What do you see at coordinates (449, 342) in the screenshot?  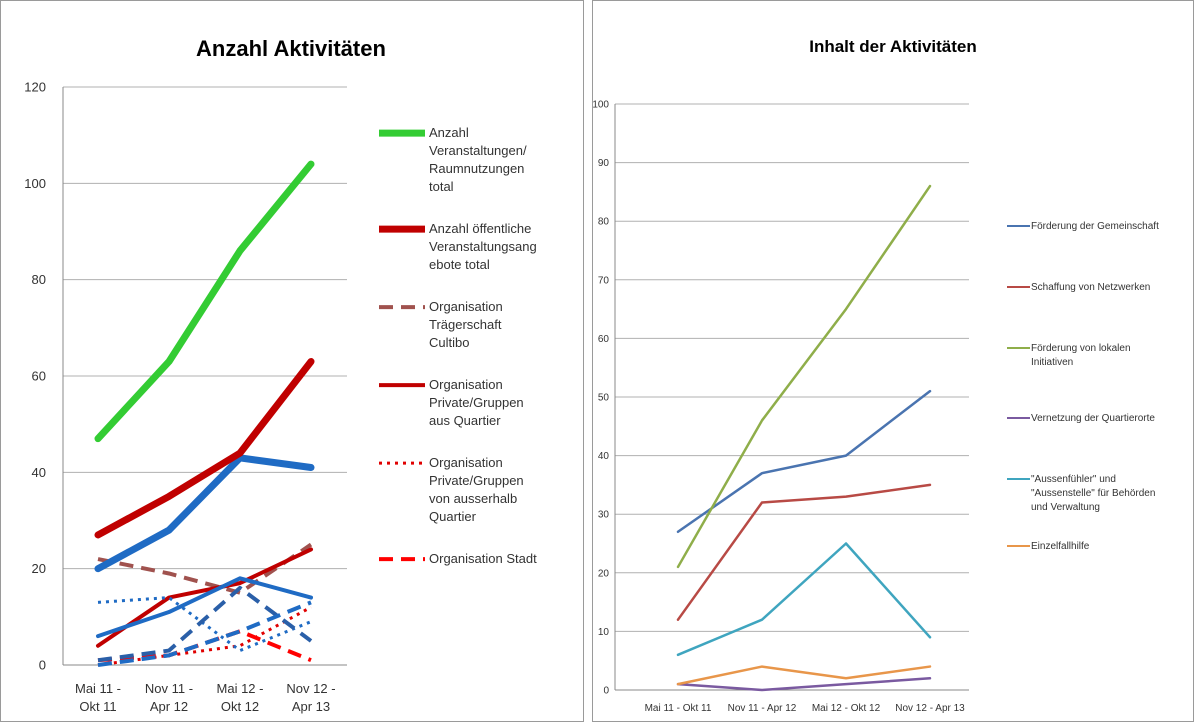 I see `legend-label: Cultibo` at bounding box center [449, 342].